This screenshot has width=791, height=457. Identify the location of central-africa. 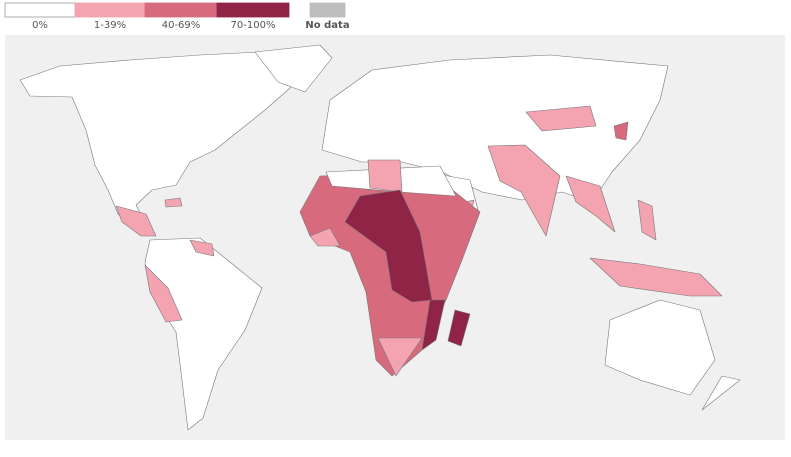
(388, 246).